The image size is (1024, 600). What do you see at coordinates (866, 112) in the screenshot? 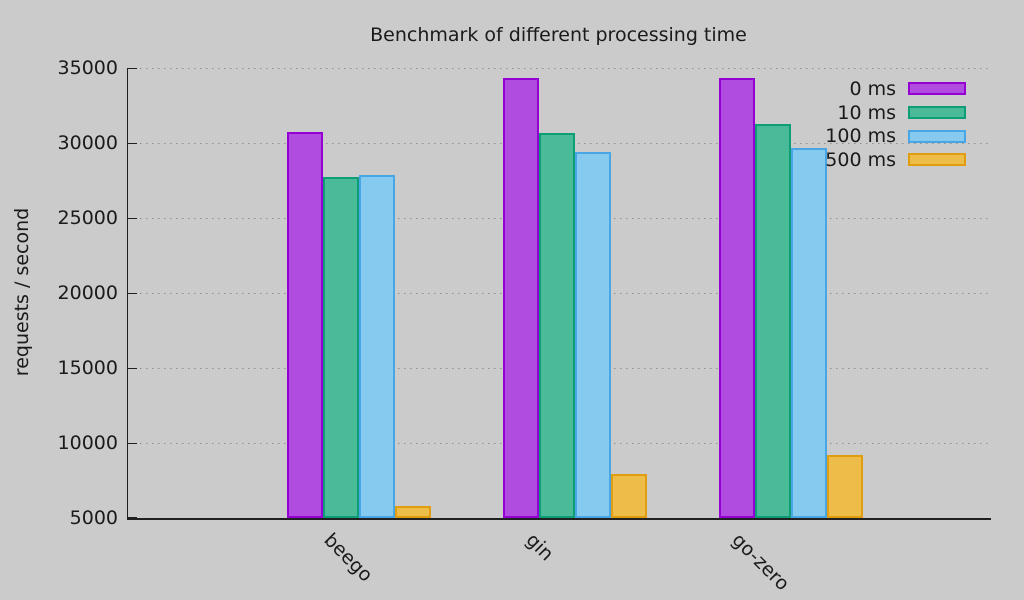
I see `legend-label: 10 ms` at bounding box center [866, 112].